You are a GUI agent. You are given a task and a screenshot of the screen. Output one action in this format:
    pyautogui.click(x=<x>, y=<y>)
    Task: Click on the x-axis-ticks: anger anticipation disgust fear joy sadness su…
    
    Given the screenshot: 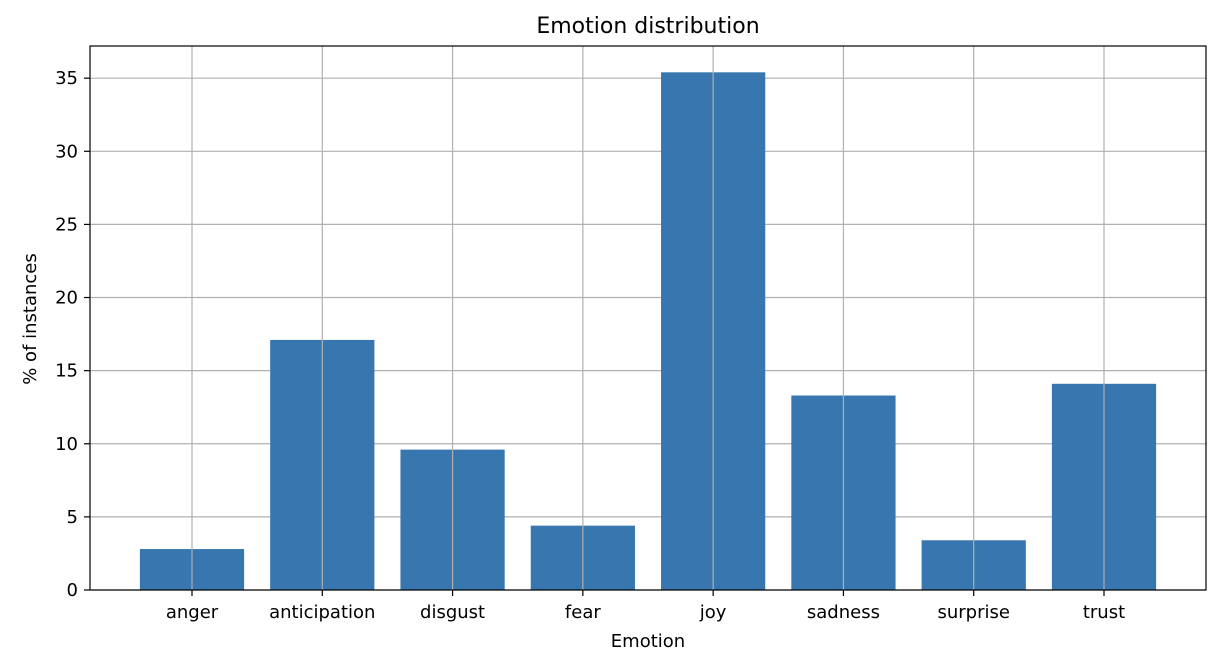 What is the action you would take?
    pyautogui.click(x=645, y=606)
    